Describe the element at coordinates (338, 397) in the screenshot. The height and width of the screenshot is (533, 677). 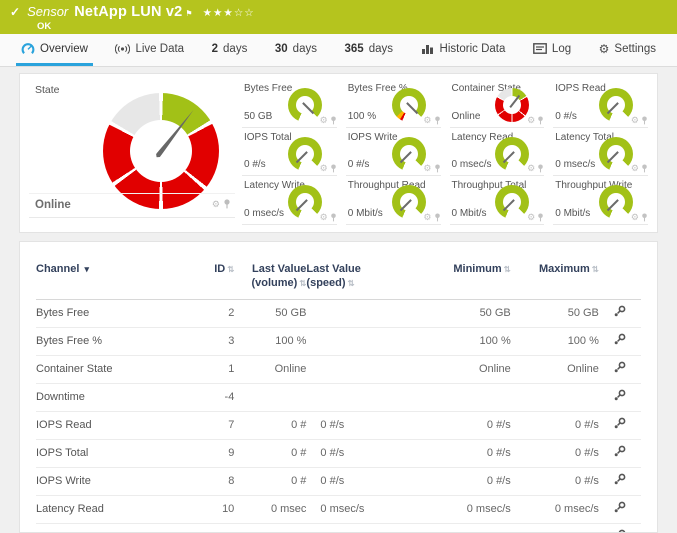
I see `table-row: Downtime -4` at that location.